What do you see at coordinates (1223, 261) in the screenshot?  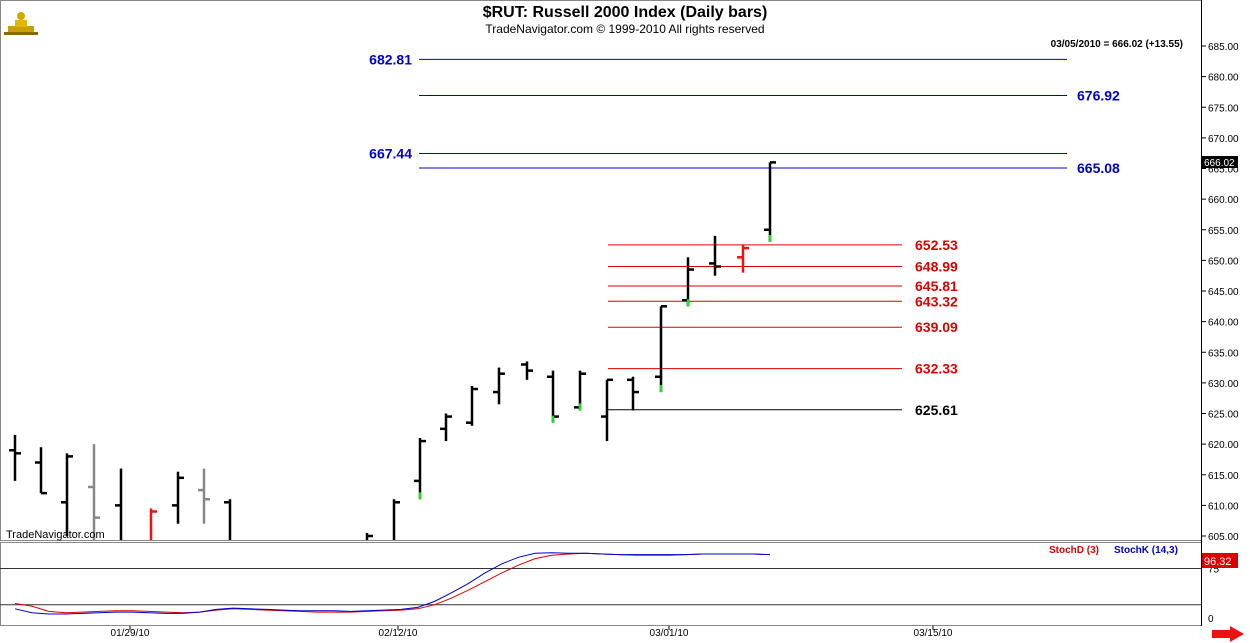 I see `price-tick-label-9: 650.00` at bounding box center [1223, 261].